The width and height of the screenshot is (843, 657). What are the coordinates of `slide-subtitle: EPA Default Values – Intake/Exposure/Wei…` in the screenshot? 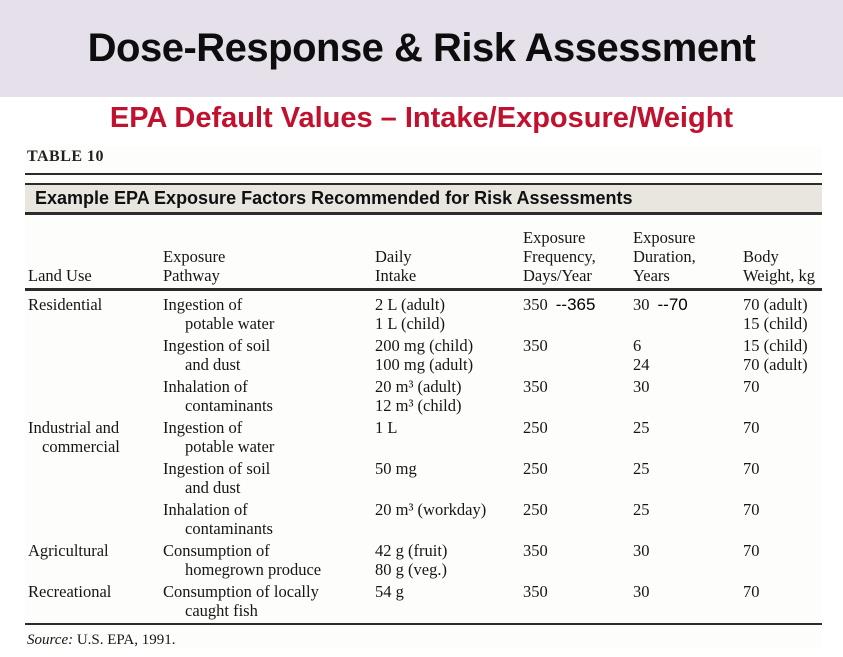 It's located at (421, 118).